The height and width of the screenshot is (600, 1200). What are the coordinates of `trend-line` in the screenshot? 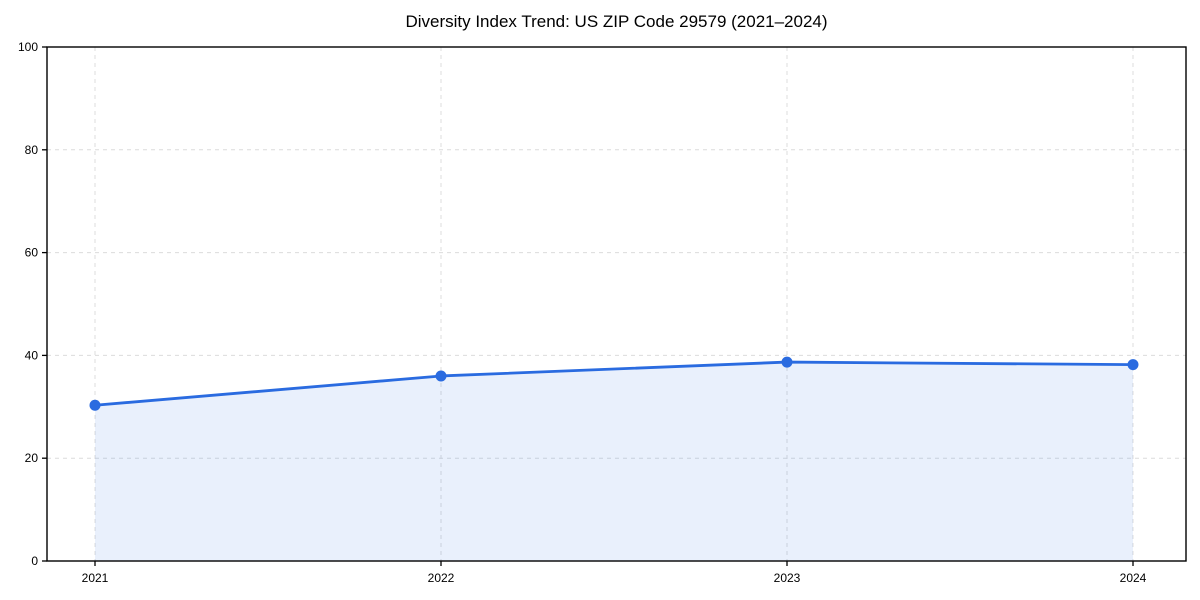 It's located at (614, 383).